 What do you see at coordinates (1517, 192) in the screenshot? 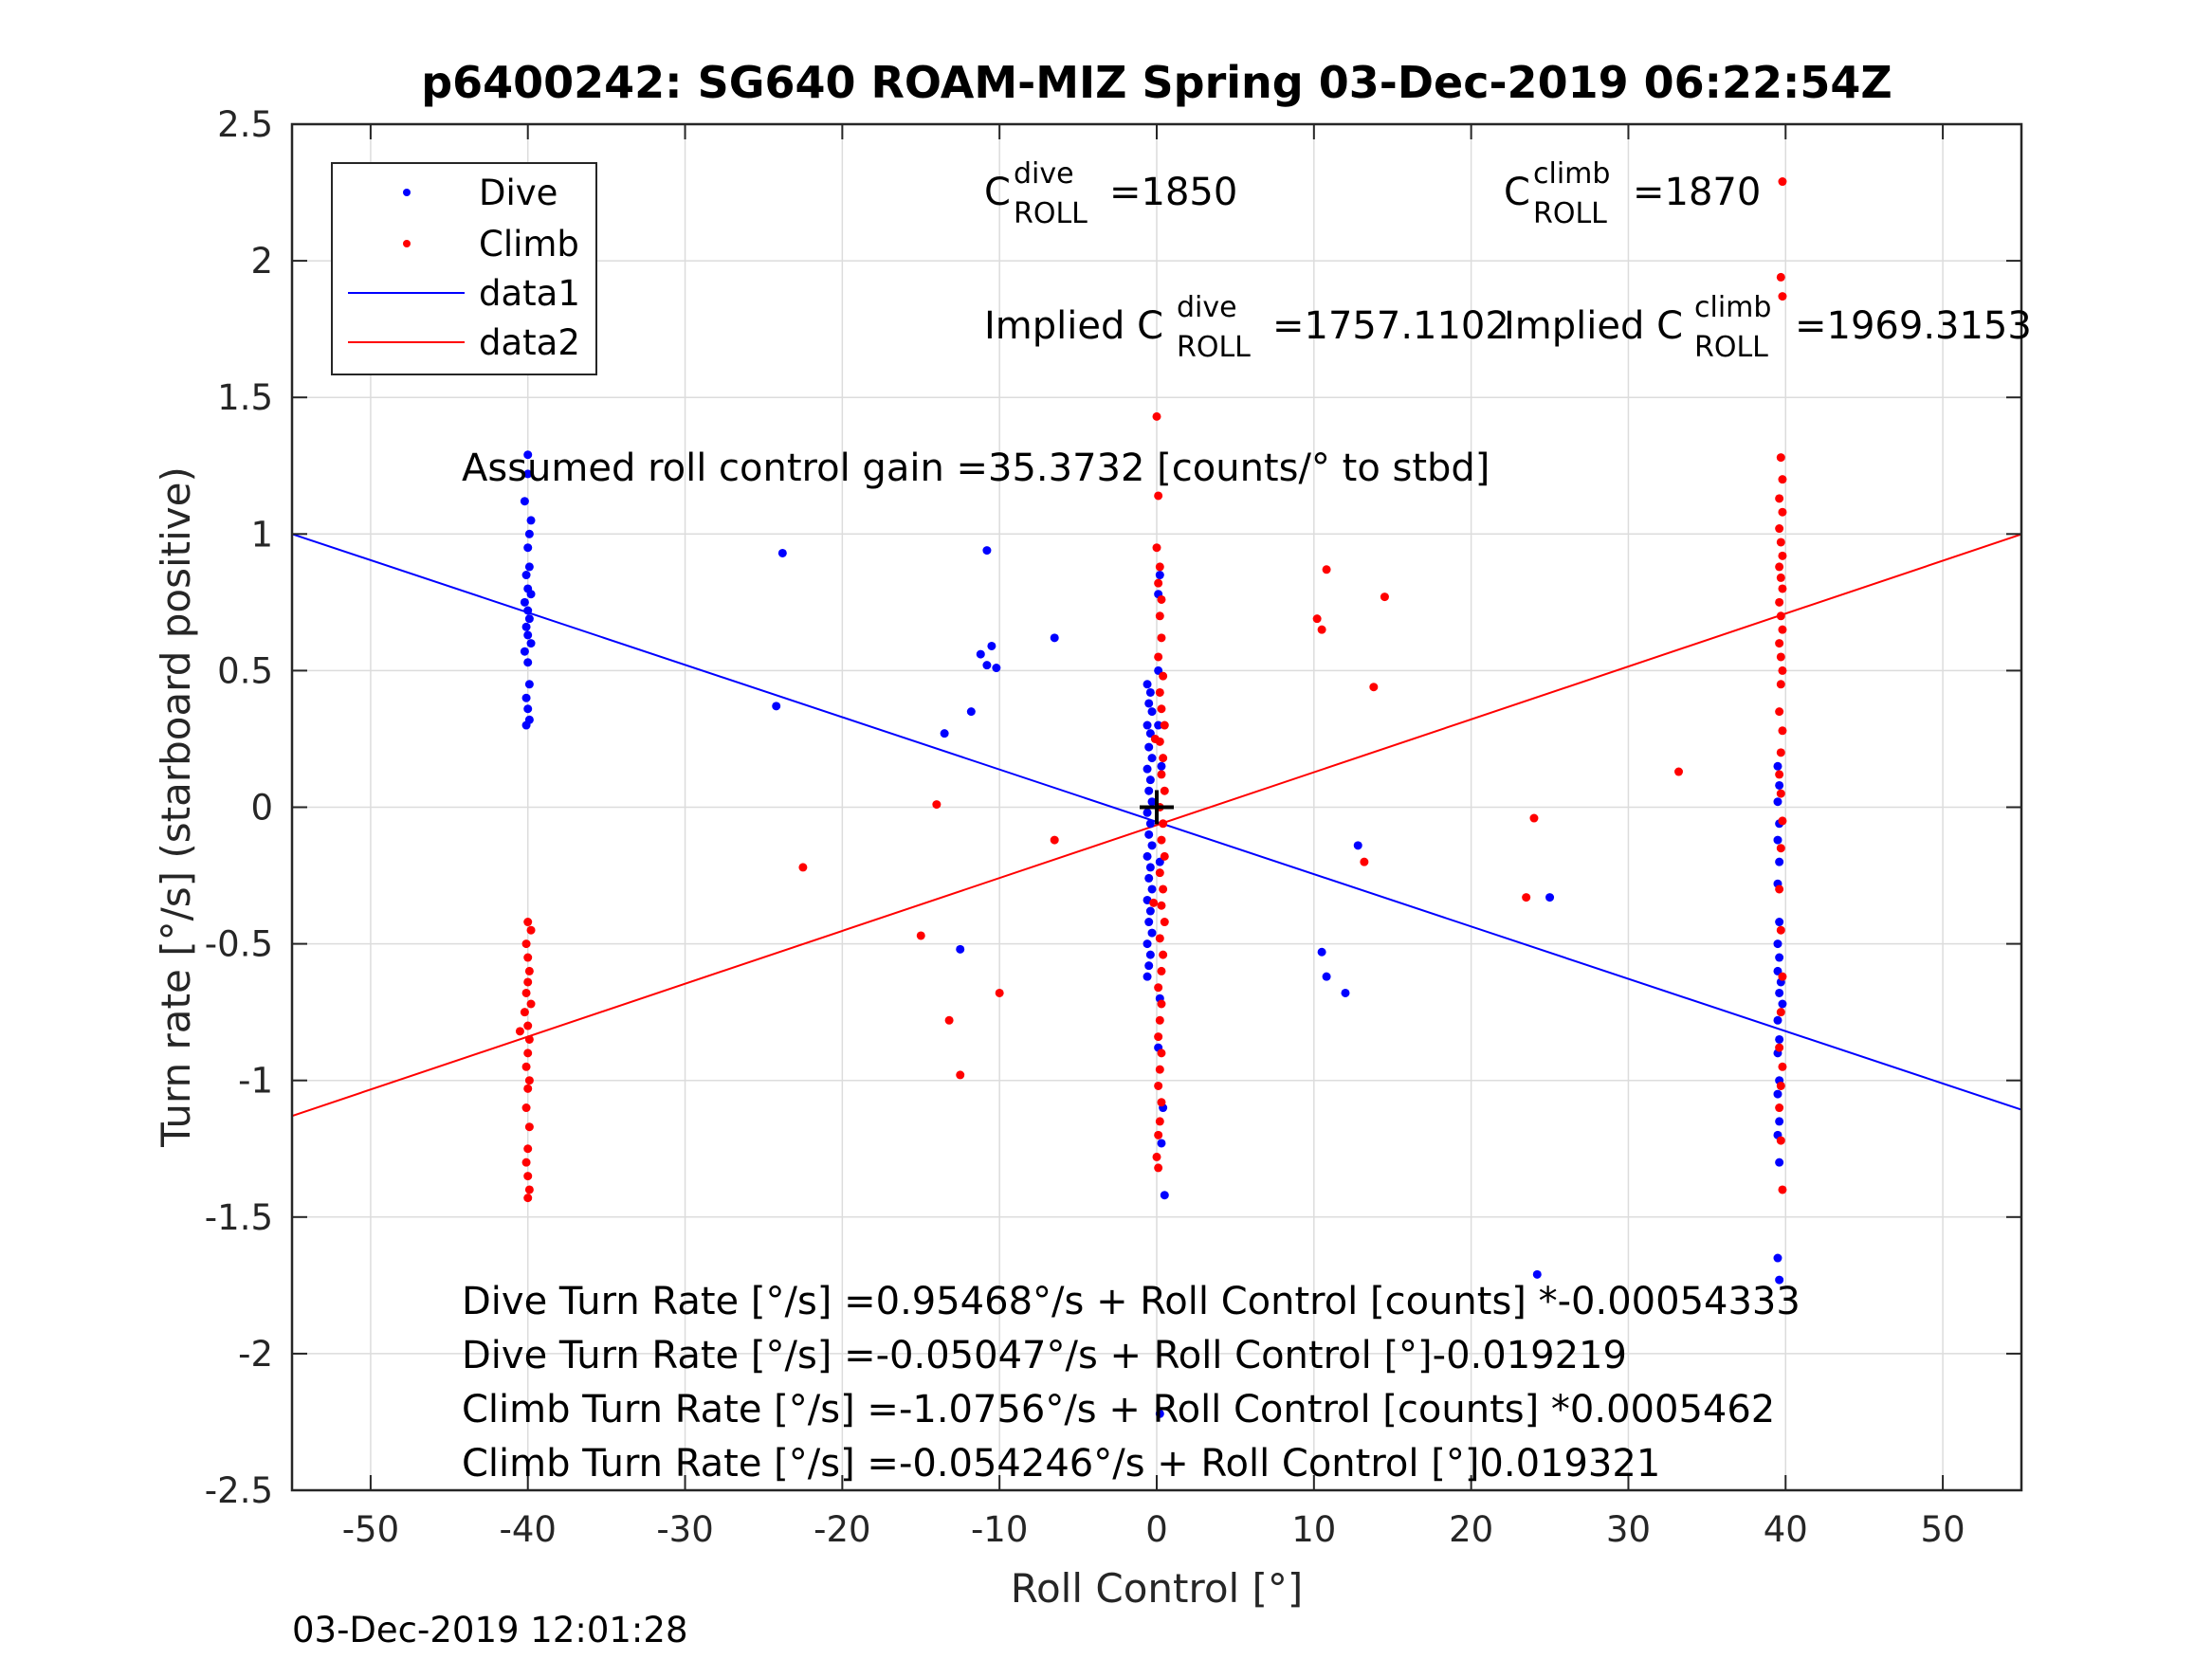
I see `c-climb-base: C` at bounding box center [1517, 192].